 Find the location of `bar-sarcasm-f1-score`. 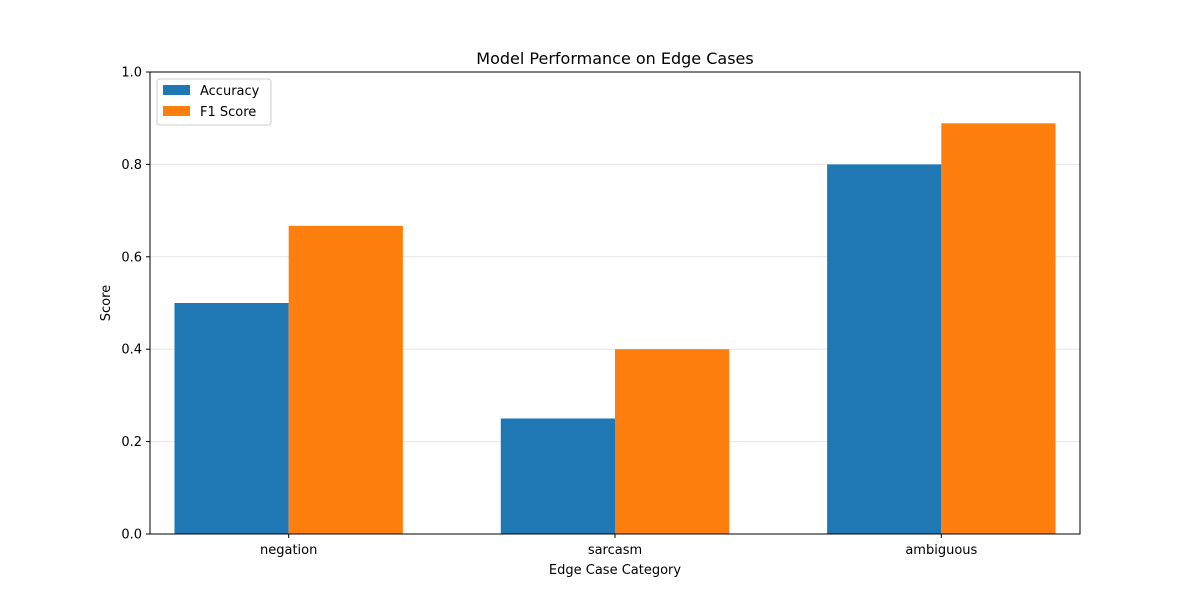

bar-sarcasm-f1-score is located at coordinates (672, 441).